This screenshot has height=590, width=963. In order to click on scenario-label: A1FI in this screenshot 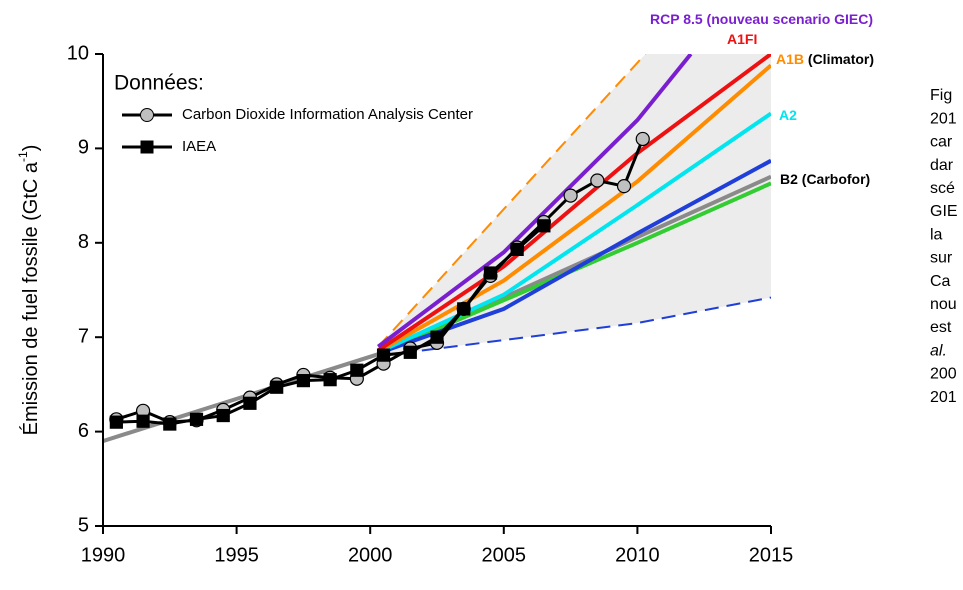, I will do `click(742, 39)`.